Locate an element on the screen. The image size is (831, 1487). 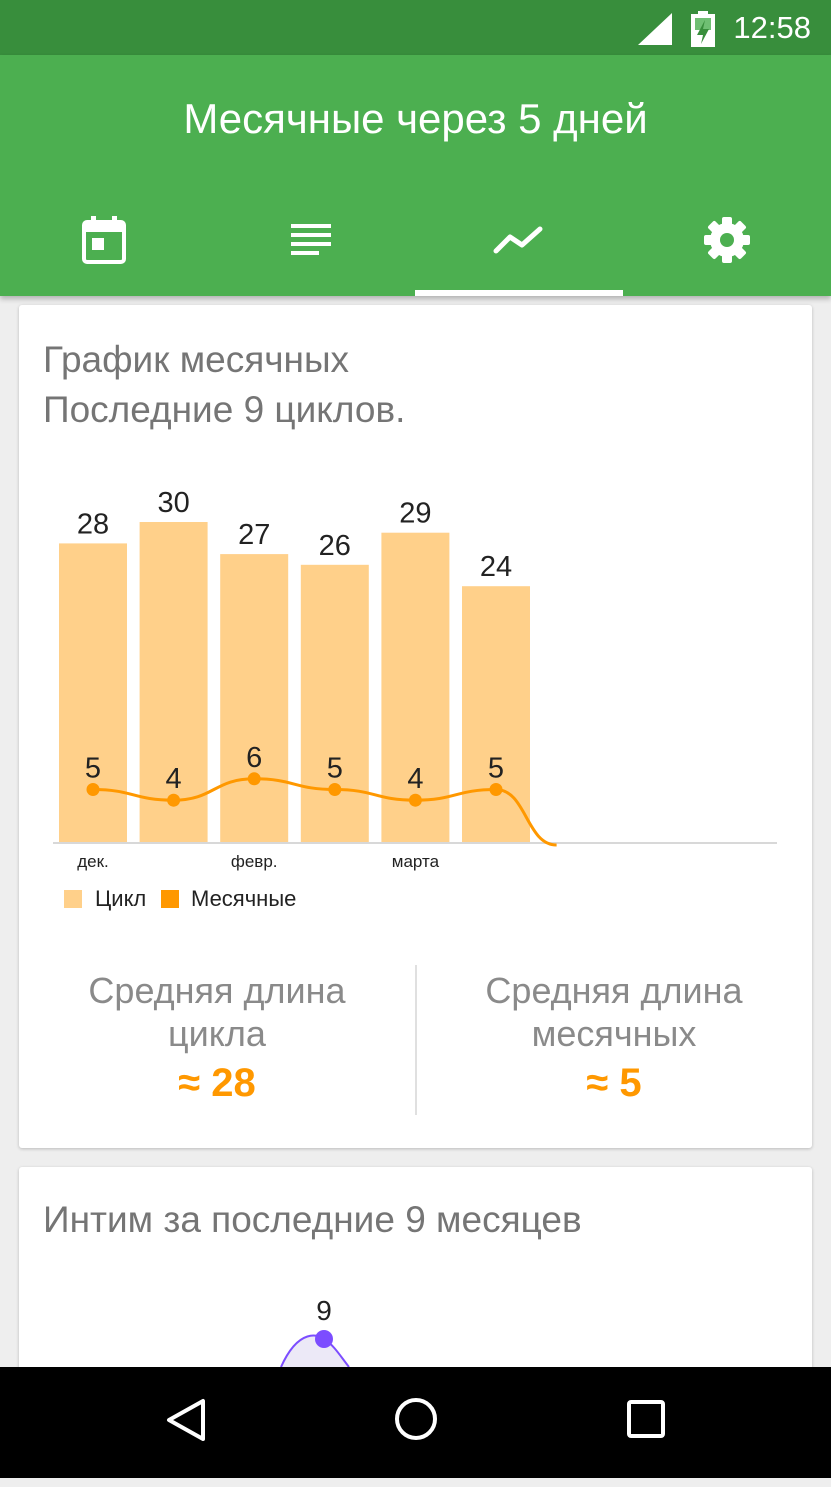
legend-label-cycle: Цикл is located at coordinates (120, 898).